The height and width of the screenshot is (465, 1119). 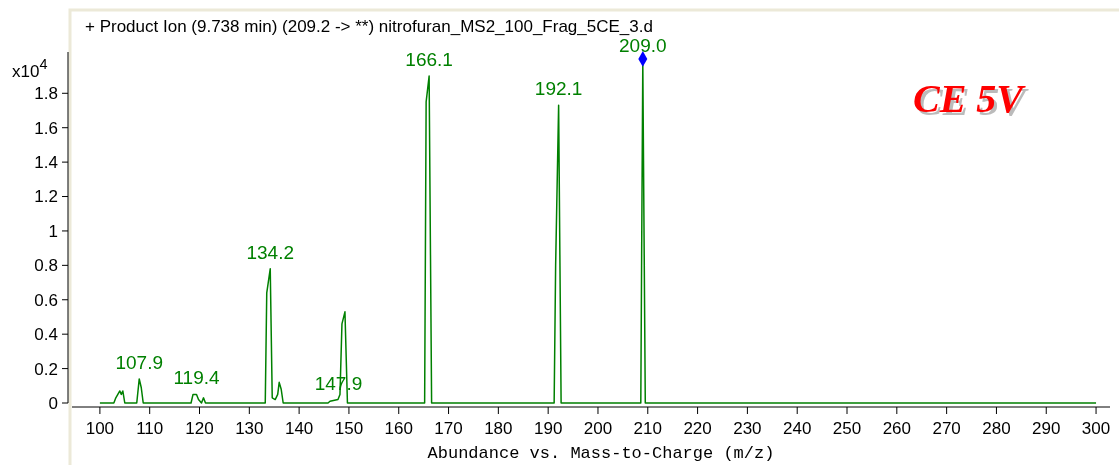 I want to click on y-tick-label: 1.8, so click(x=46, y=94).